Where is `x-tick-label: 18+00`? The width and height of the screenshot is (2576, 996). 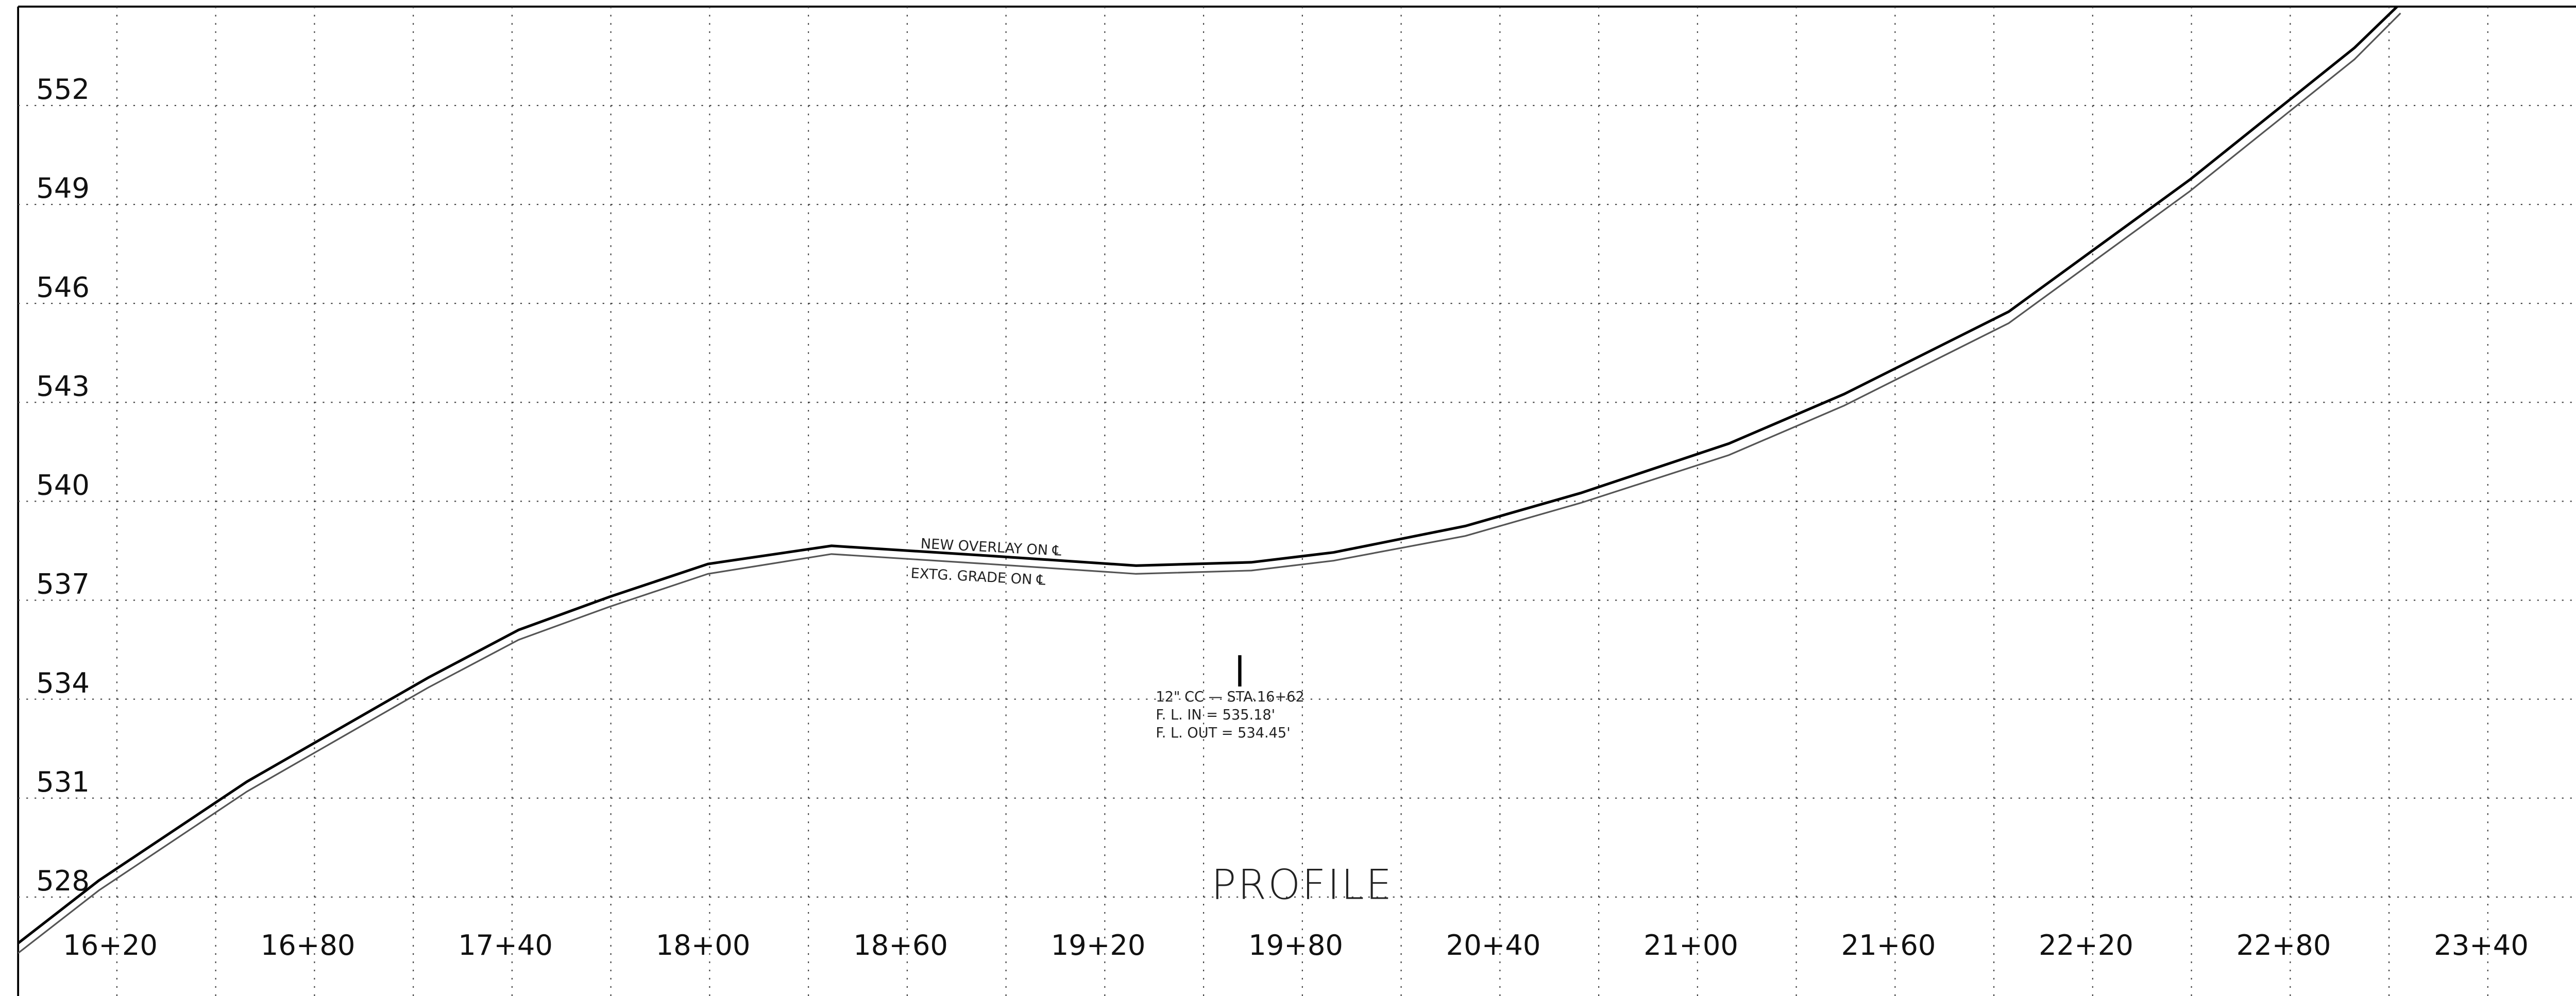
x-tick-label: 18+00 is located at coordinates (703, 945).